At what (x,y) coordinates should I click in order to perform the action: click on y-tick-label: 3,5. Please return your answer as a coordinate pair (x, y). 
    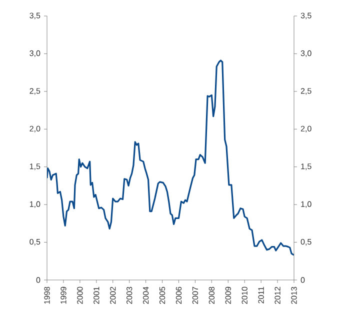
    Looking at the image, I should click on (306, 16).